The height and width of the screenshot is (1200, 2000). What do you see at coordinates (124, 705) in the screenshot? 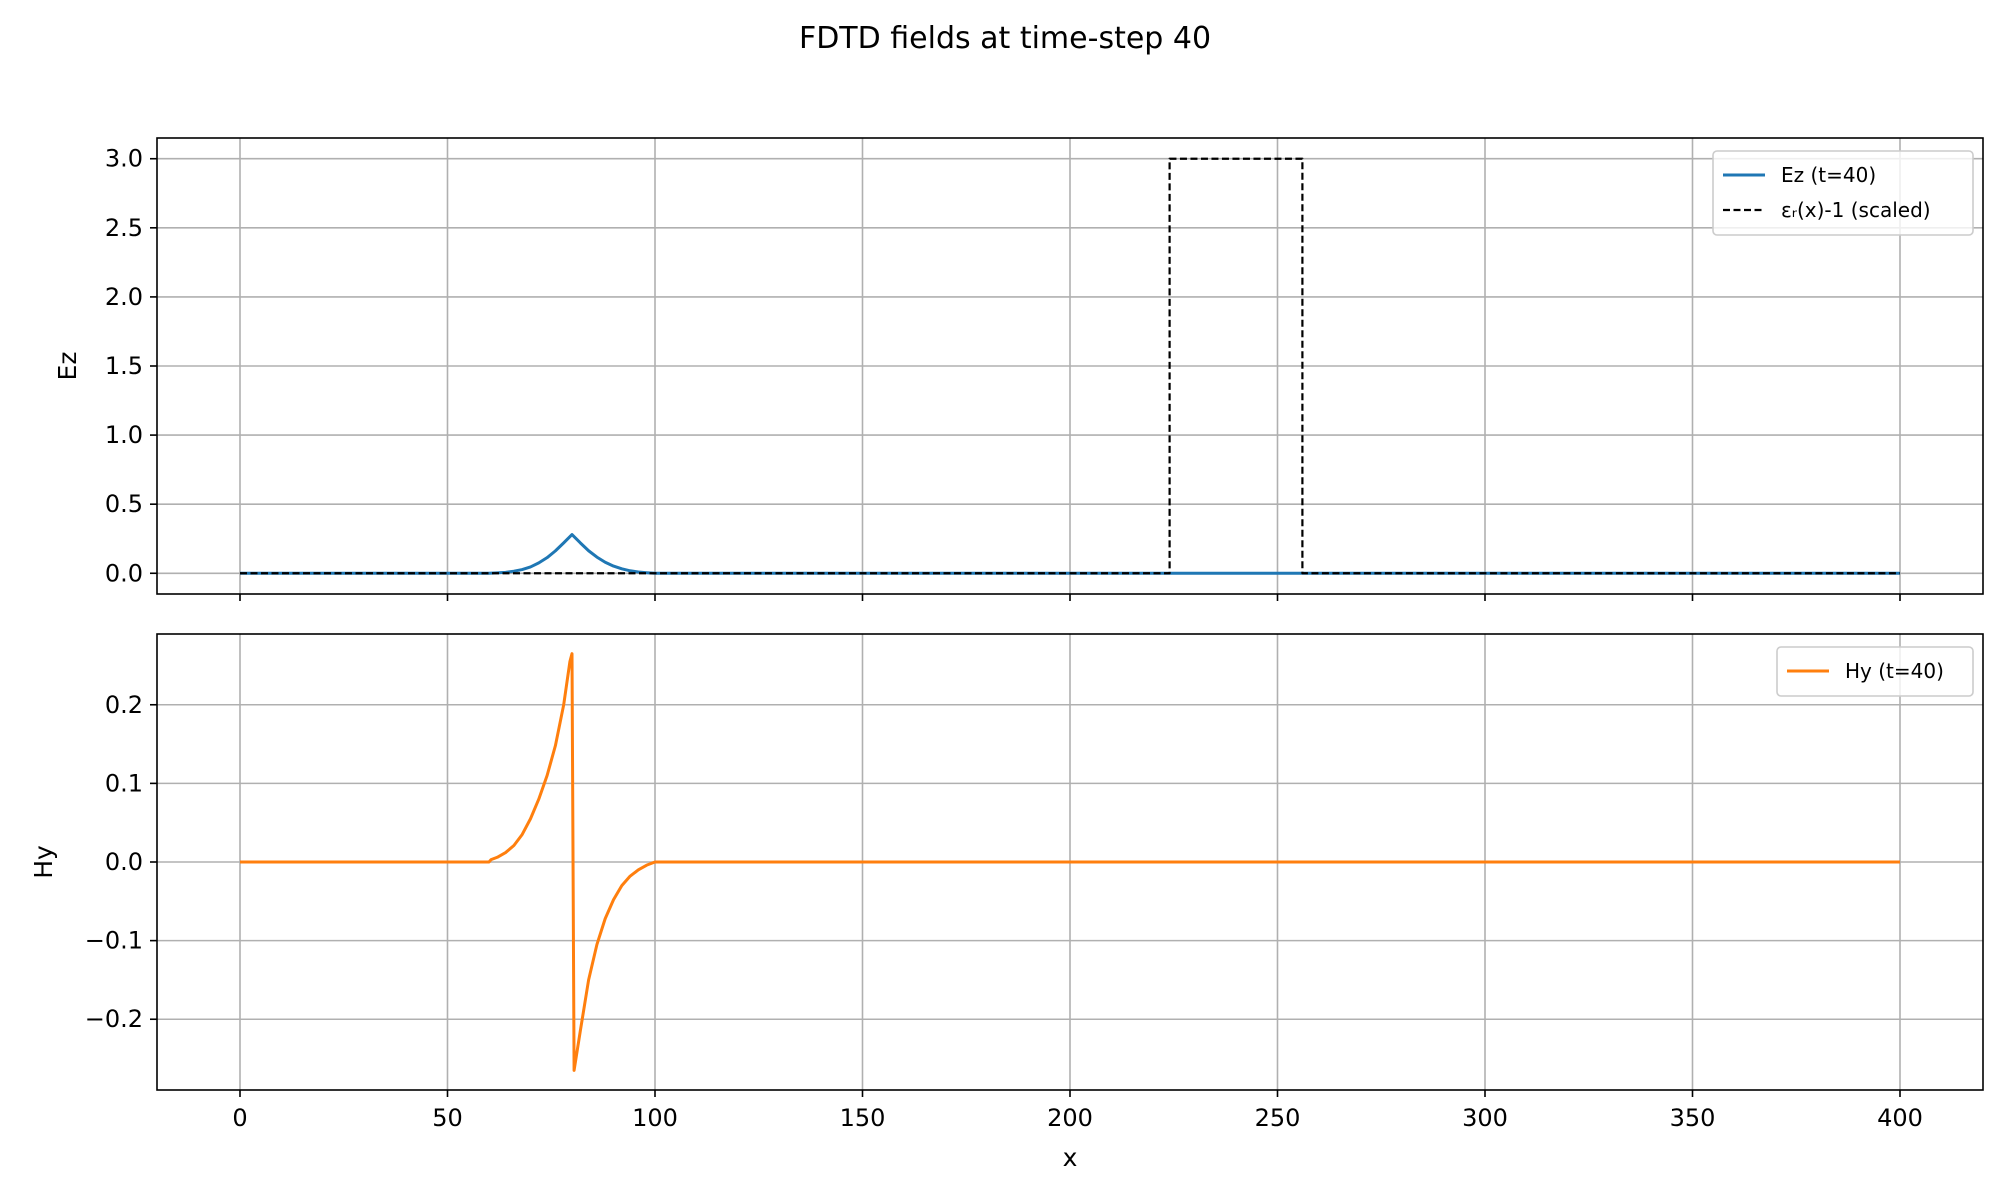
I see `hy-y-tick-label: 0.2` at bounding box center [124, 705].